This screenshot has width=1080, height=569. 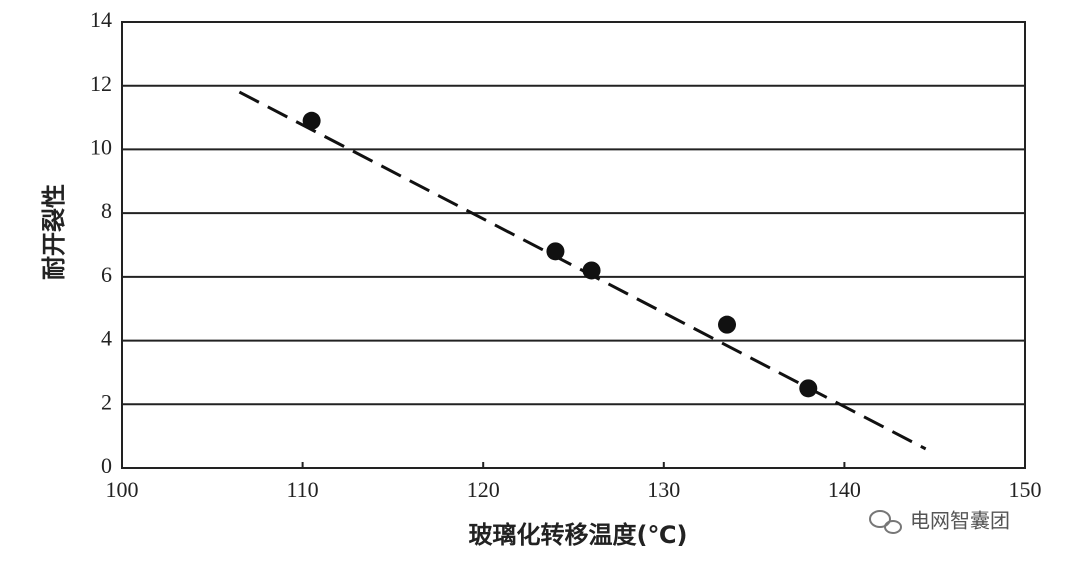 What do you see at coordinates (303, 489) in the screenshot?
I see `x-tick-label: 110` at bounding box center [303, 489].